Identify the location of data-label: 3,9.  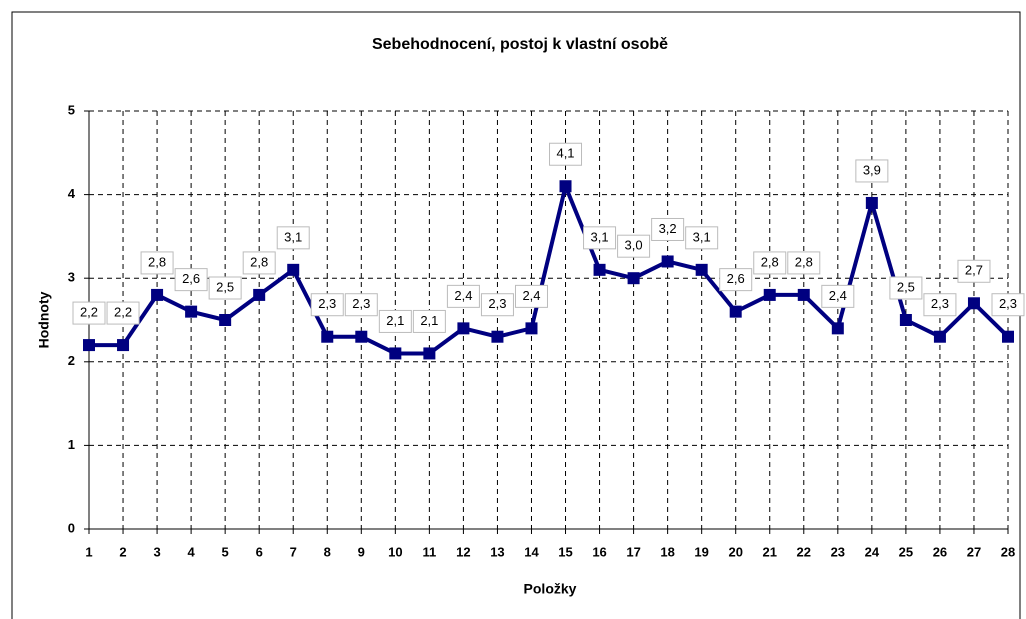
(872, 169).